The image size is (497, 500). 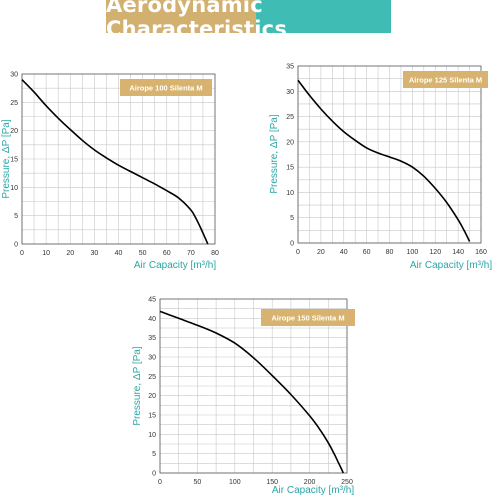 What do you see at coordinates (458, 252) in the screenshot?
I see `x-tick-label: 140` at bounding box center [458, 252].